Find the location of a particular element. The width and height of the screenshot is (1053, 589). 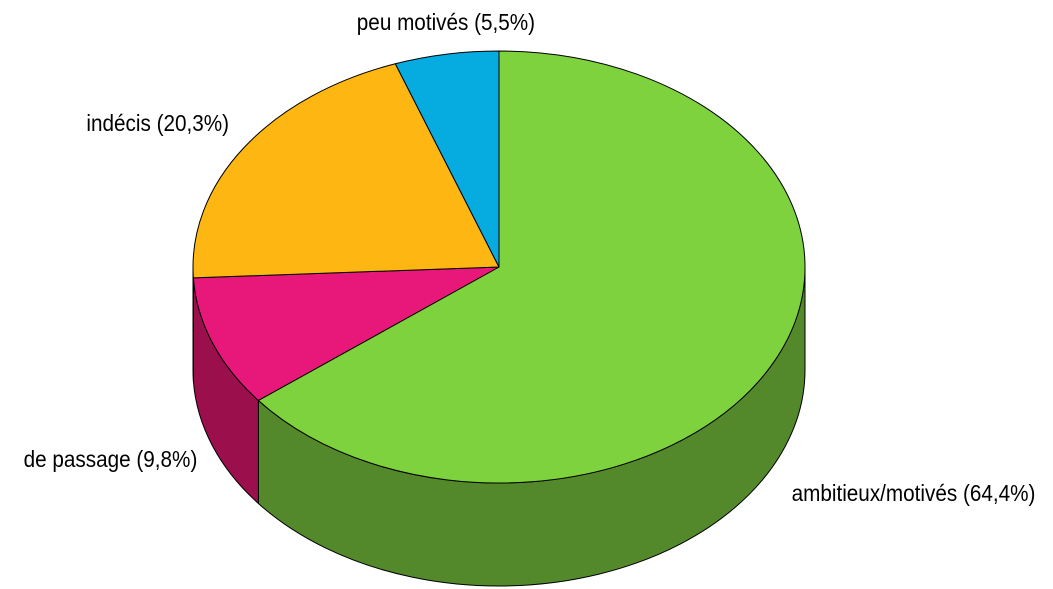

slice-label-indcis: indécis (20,3%) is located at coordinates (157, 123).